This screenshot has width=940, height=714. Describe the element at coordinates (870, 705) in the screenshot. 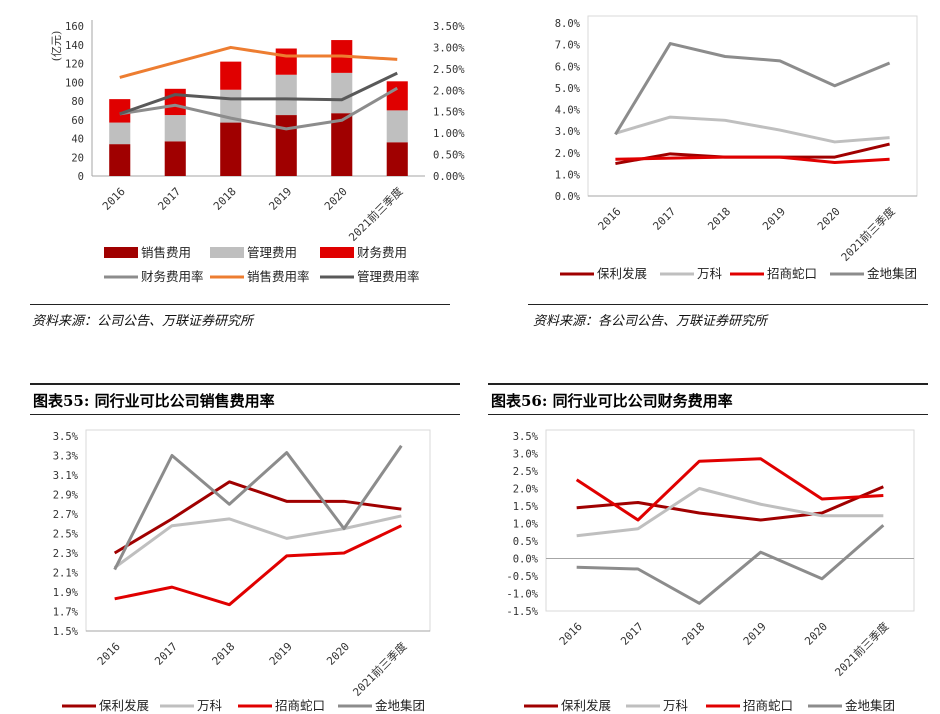

I see `c4-legend-label: 金地集团` at that location.